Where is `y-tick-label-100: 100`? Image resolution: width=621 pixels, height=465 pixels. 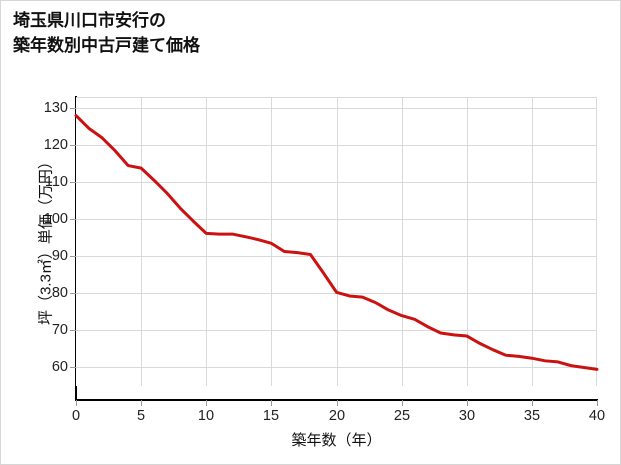 y-tick-label-100: 100 is located at coordinates (55, 219).